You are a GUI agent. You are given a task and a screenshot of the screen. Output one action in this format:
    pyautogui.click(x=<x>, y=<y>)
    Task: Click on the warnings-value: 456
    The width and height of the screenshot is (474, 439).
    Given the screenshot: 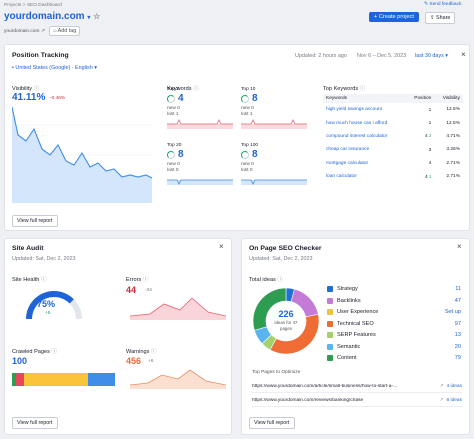 What is the action you would take?
    pyautogui.click(x=134, y=361)
    